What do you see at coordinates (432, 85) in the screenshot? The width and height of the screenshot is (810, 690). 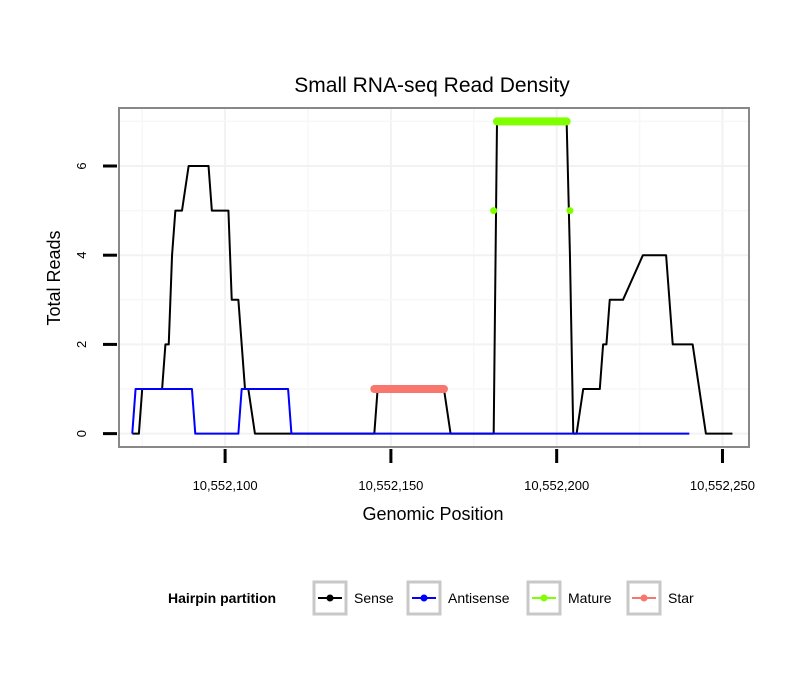 I see `chart-title: Small RNA-seq Read Density` at bounding box center [432, 85].